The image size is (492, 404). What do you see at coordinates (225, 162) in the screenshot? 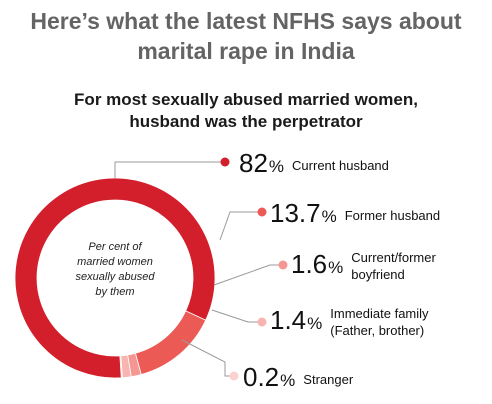
I see `legend-dot-current-husband` at bounding box center [225, 162].